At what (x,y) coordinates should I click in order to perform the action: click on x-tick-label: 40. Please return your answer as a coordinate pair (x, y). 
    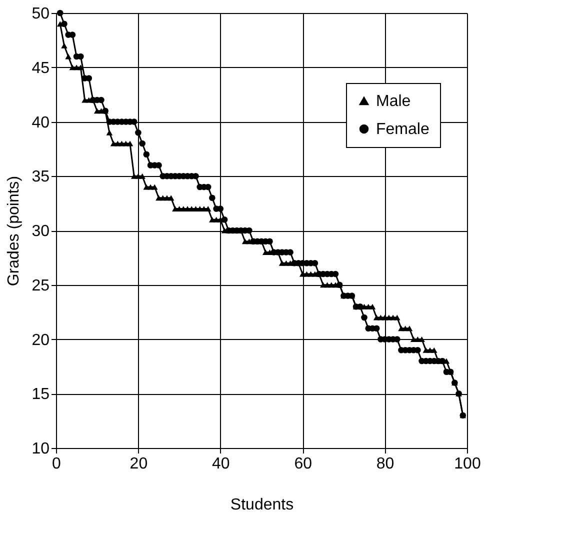
    Looking at the image, I should click on (221, 464).